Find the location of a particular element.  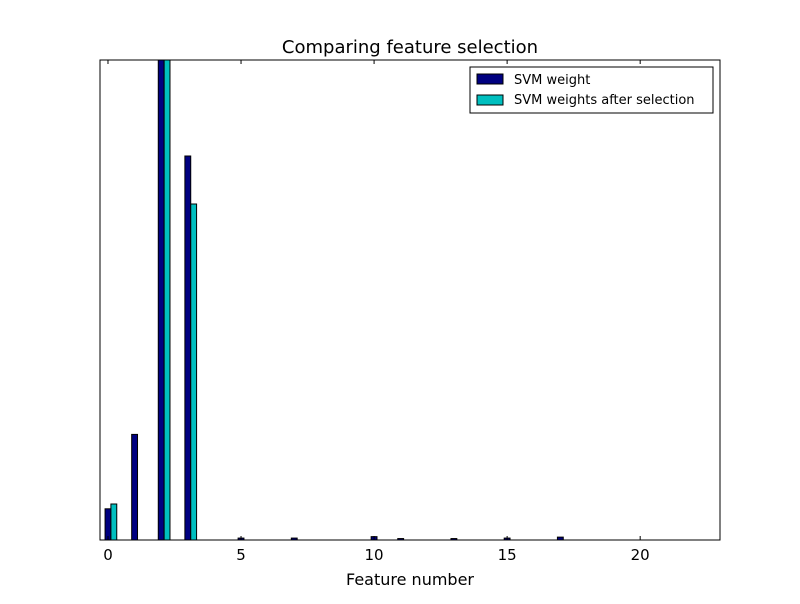

legend: SVM weight SVM weights after selection is located at coordinates (591, 90).